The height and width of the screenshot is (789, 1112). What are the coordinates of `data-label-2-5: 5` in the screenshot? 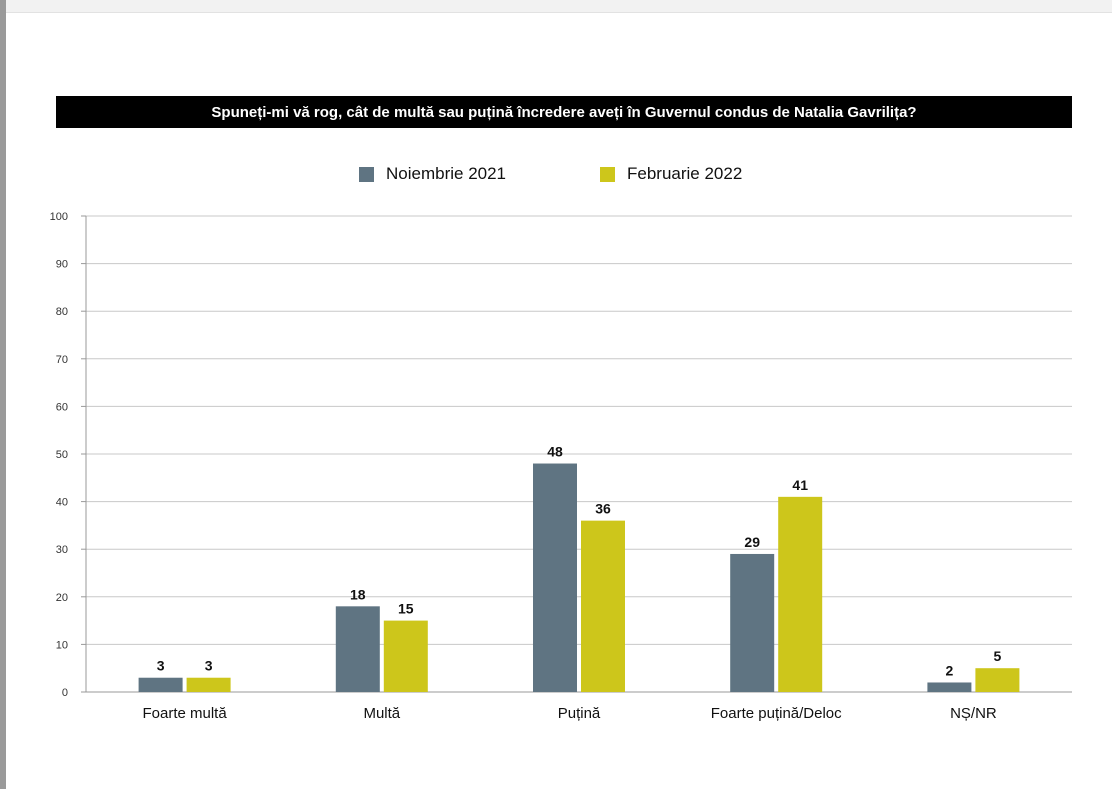 It's located at (998, 656).